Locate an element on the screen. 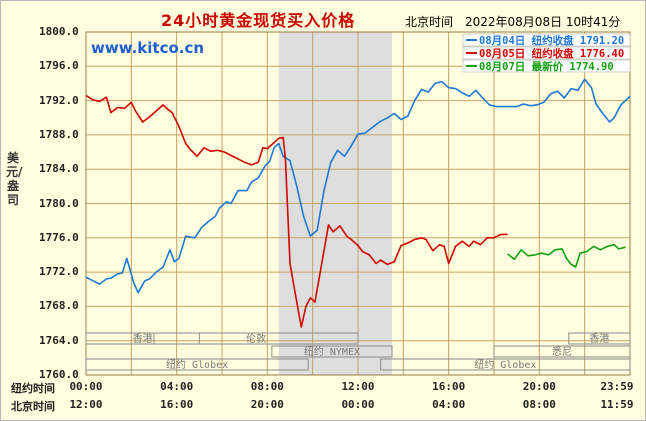 The width and height of the screenshot is (646, 421). session-bar: 纽约 NYMEX is located at coordinates (332, 351).